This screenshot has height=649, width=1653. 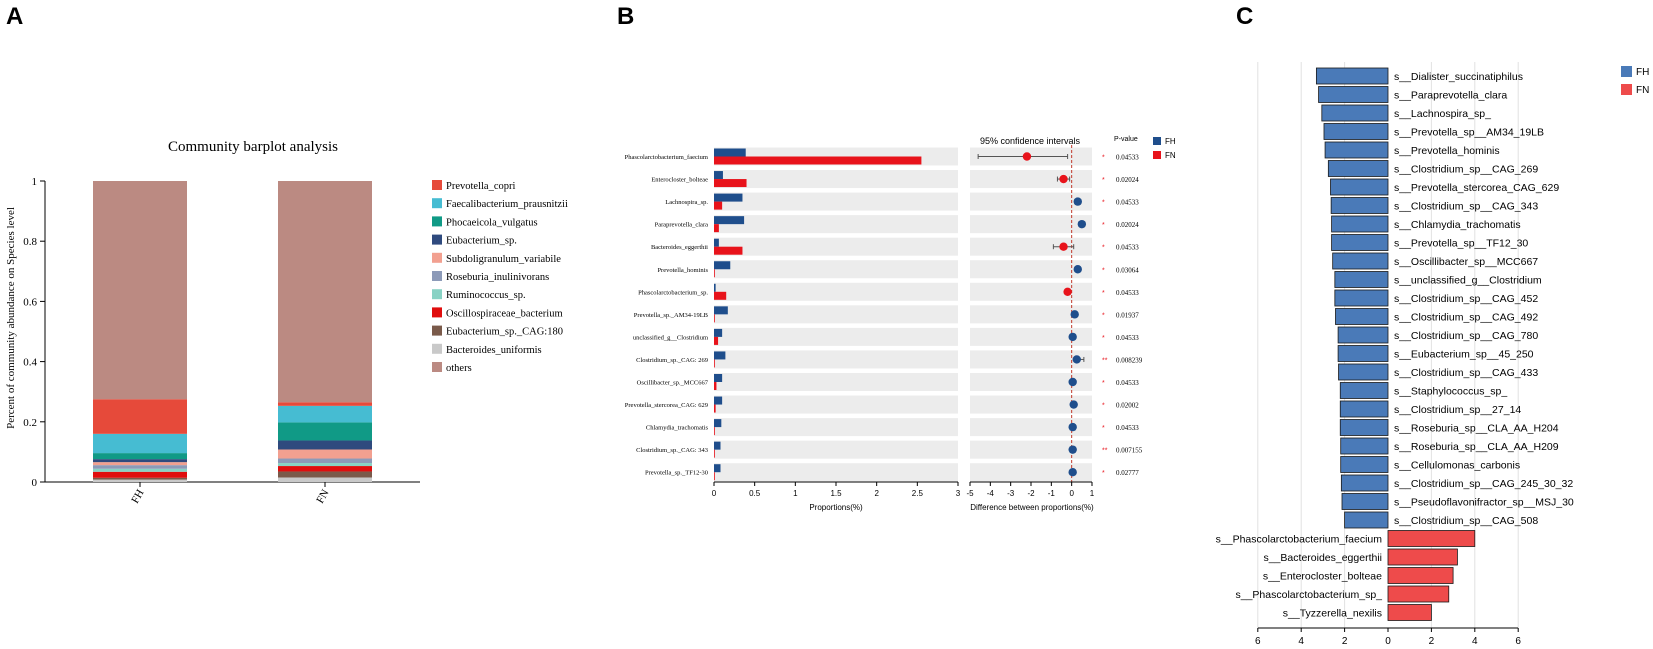 What do you see at coordinates (1157, 141) in the screenshot?
I see `legend-swatch-fh` at bounding box center [1157, 141].